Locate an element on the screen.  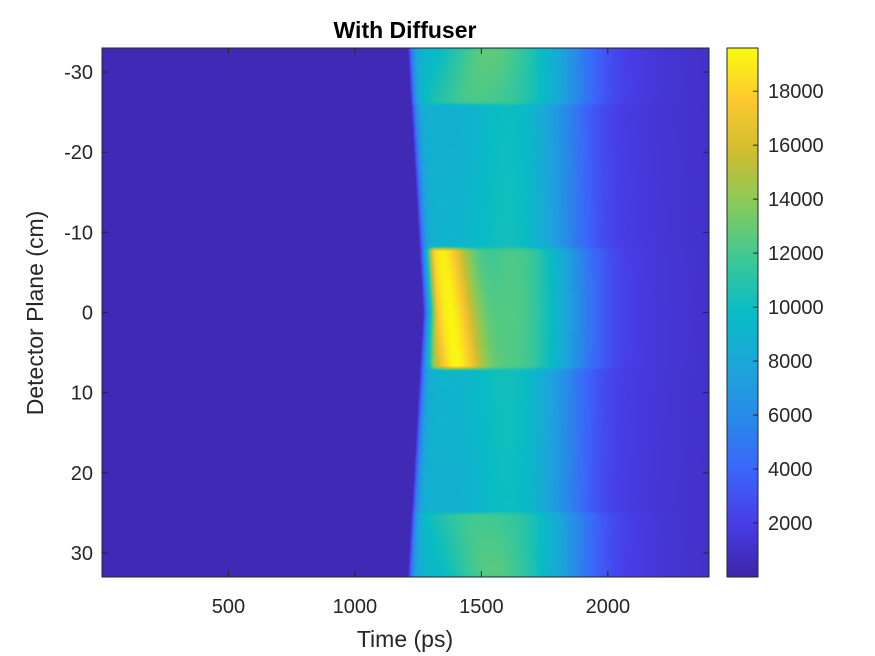
colorbar-tick-label: 8000 is located at coordinates (790, 362).